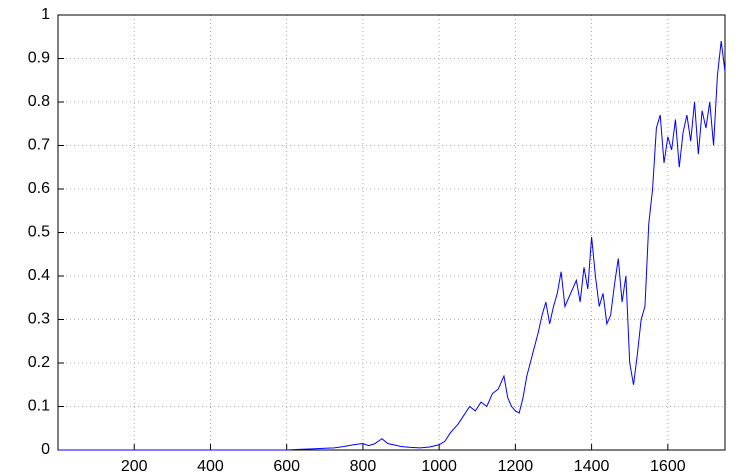  Describe the element at coordinates (39, 319) in the screenshot. I see `y-tick-label: 0.3` at that location.